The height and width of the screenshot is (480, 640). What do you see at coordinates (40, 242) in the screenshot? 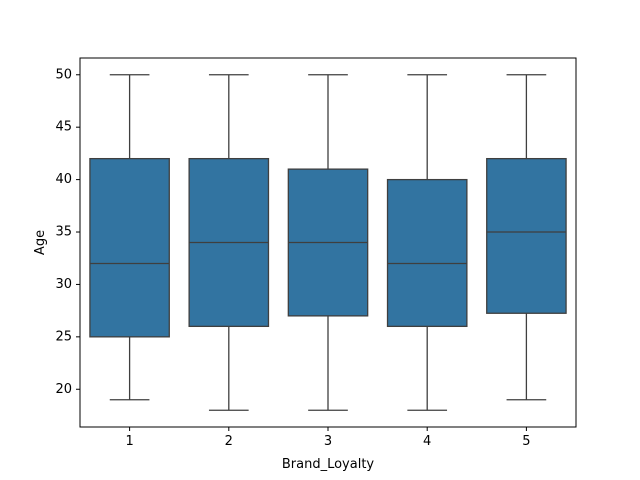
I see `y-axis-label: Age` at bounding box center [40, 242].